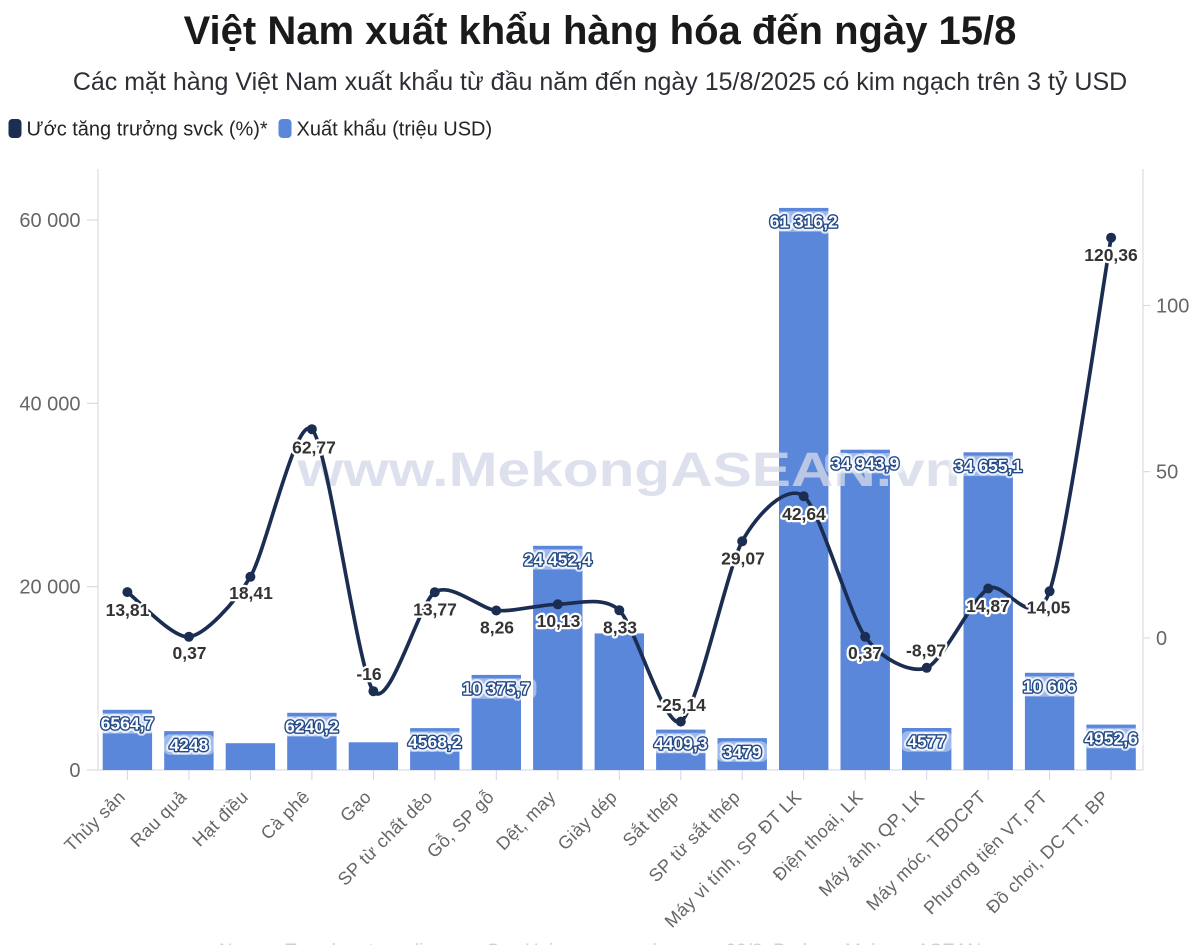 Image resolution: width=1200 pixels, height=945 pixels. Describe the element at coordinates (743, 559) in the screenshot. I see `svg-text: 29,07` at that location.